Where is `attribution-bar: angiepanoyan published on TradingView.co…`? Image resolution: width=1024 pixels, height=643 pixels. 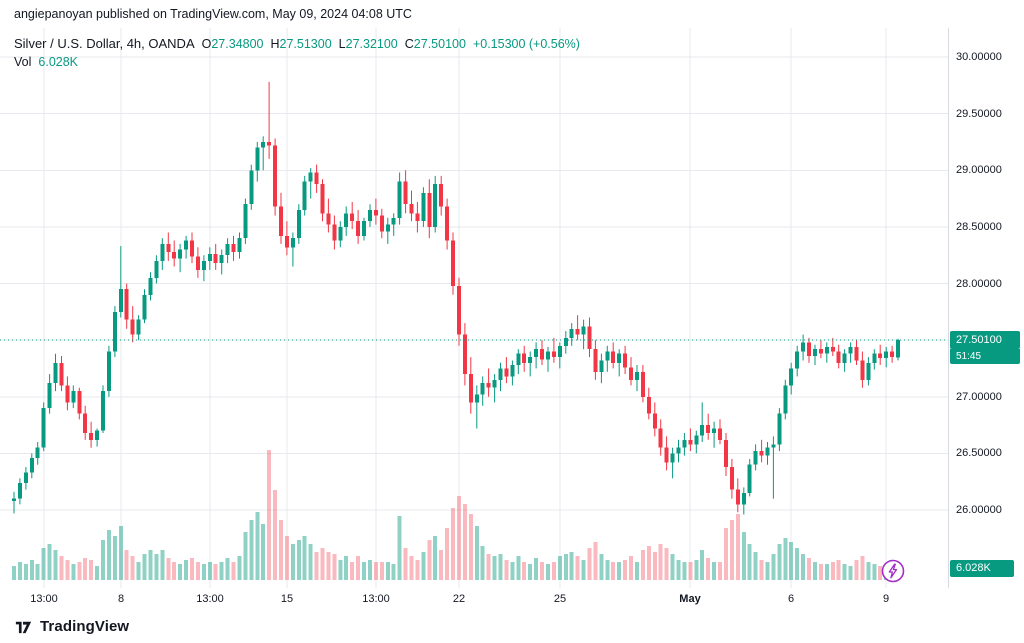 attribution-bar: angiepanoyan published on TradingView.co… is located at coordinates (512, 14).